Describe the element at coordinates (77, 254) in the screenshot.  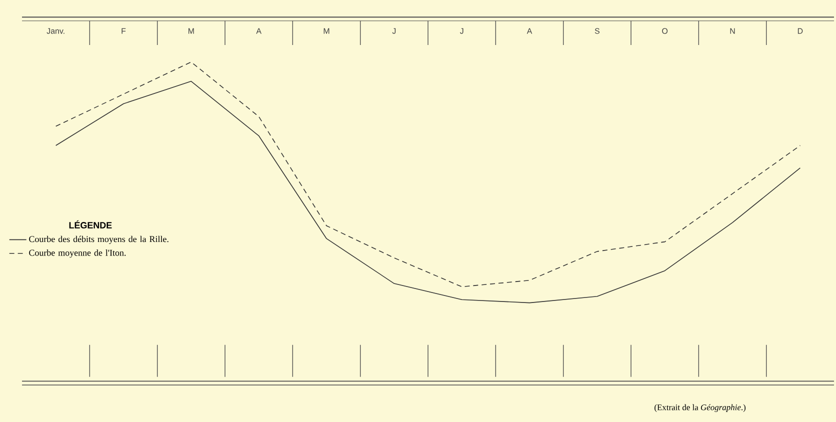
I see `legend-label: Courbe moyenne de l'Iton.` at that location.